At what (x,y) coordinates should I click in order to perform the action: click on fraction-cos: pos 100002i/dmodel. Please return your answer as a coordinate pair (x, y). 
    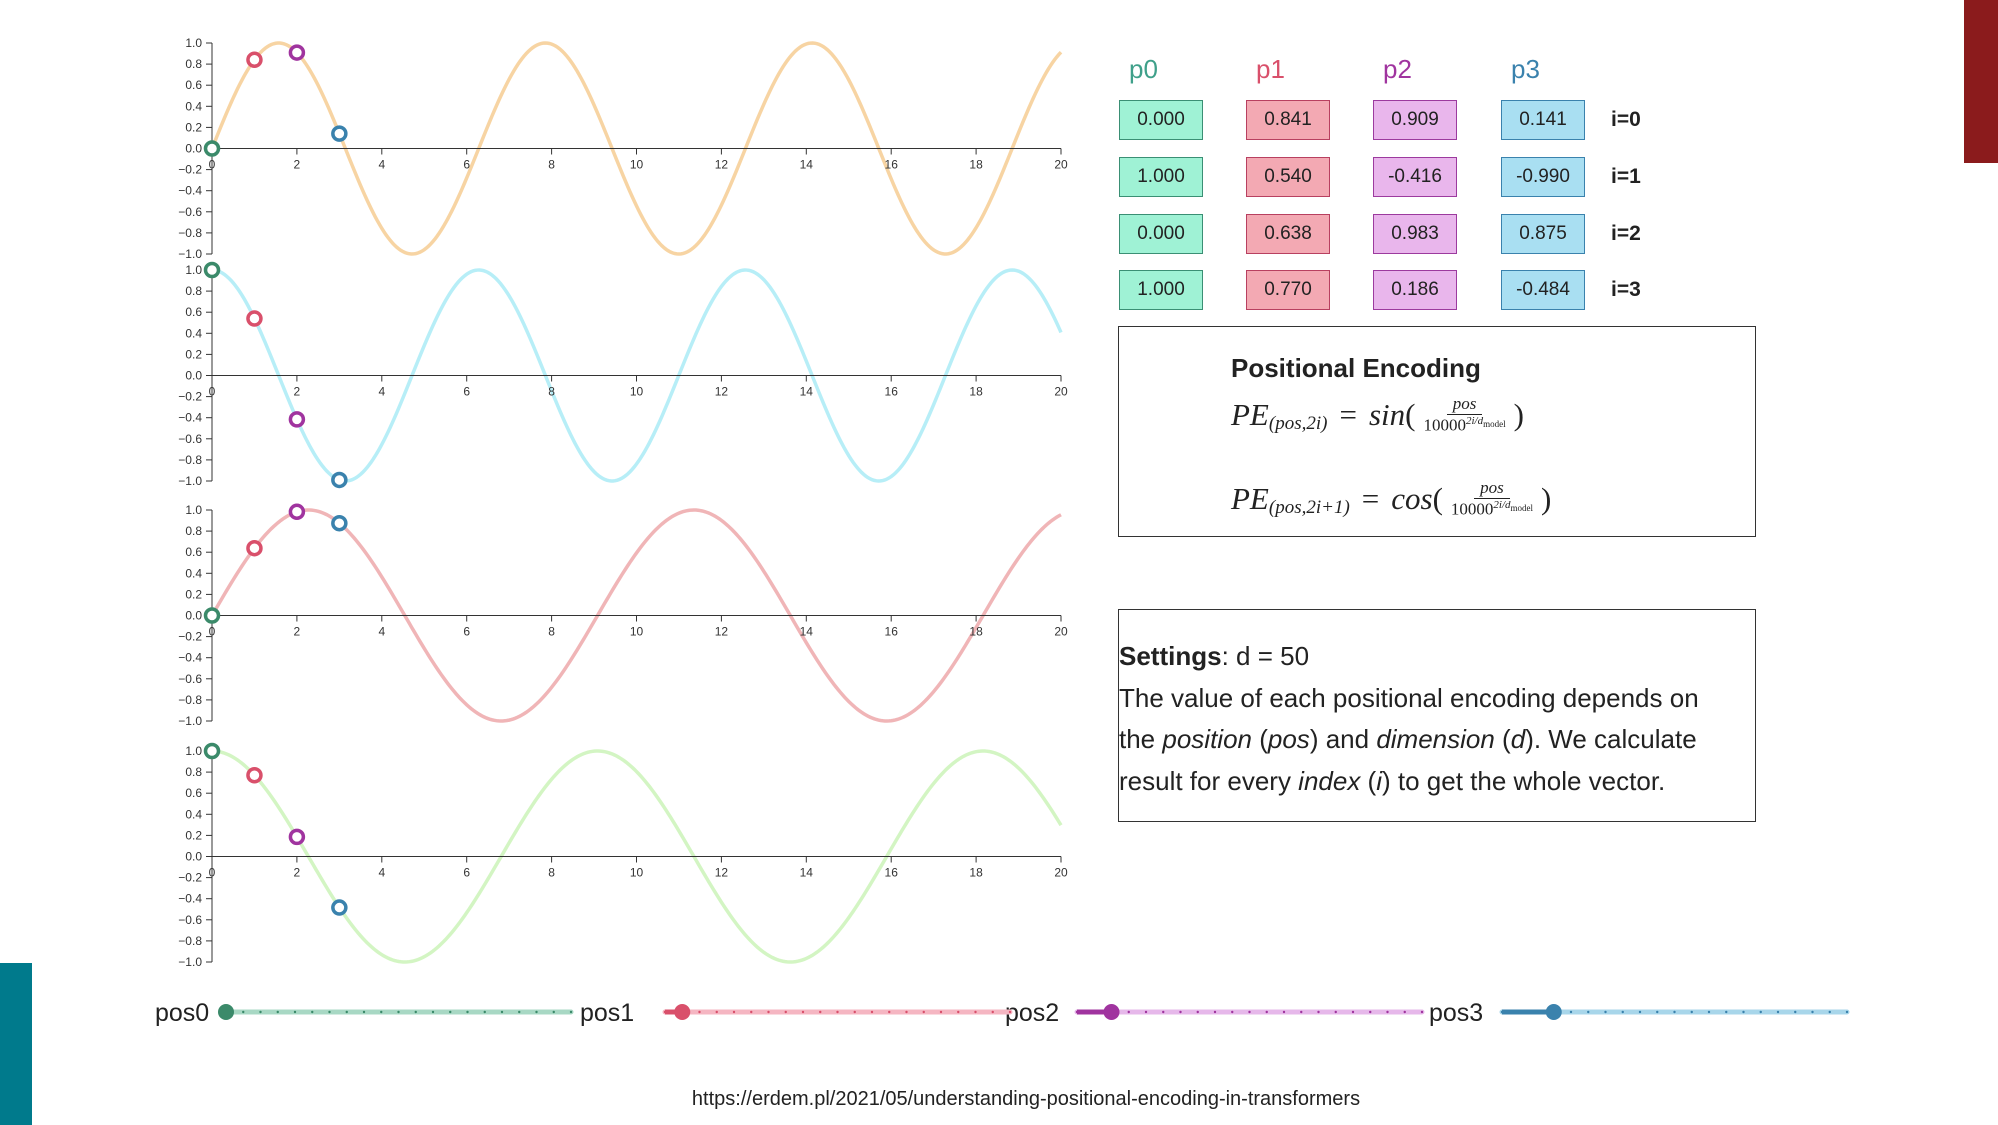
    Looking at the image, I should click on (1492, 499).